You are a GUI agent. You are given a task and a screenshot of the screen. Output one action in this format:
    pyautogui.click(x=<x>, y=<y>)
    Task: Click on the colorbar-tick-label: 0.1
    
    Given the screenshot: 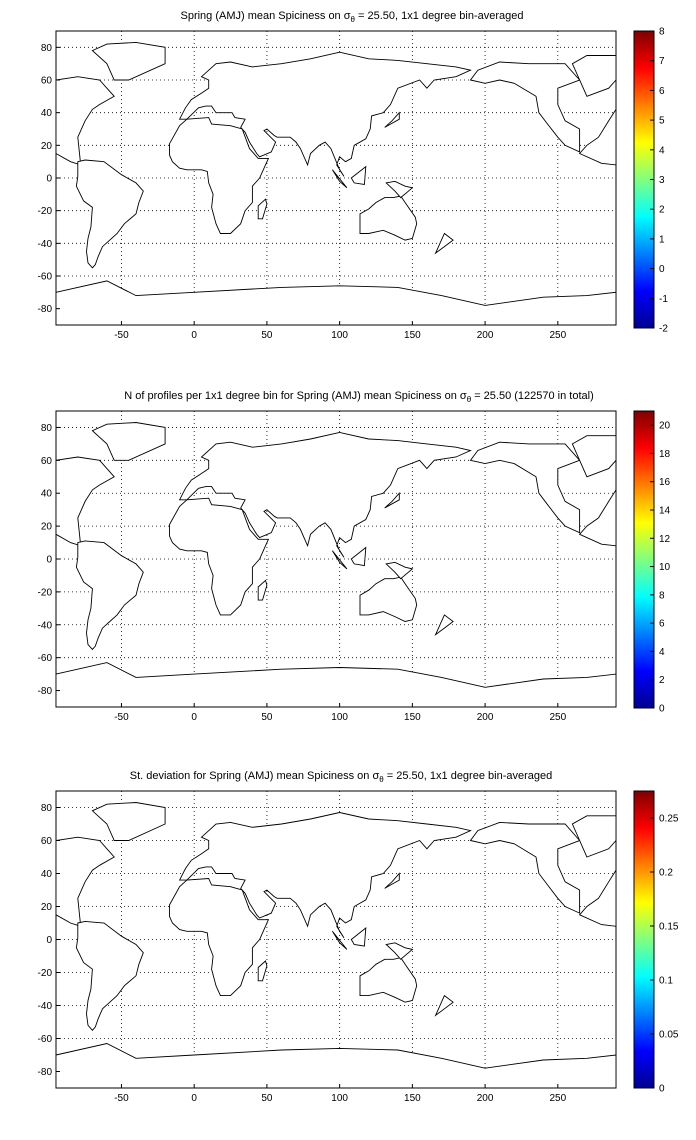 What is the action you would take?
    pyautogui.click(x=666, y=981)
    